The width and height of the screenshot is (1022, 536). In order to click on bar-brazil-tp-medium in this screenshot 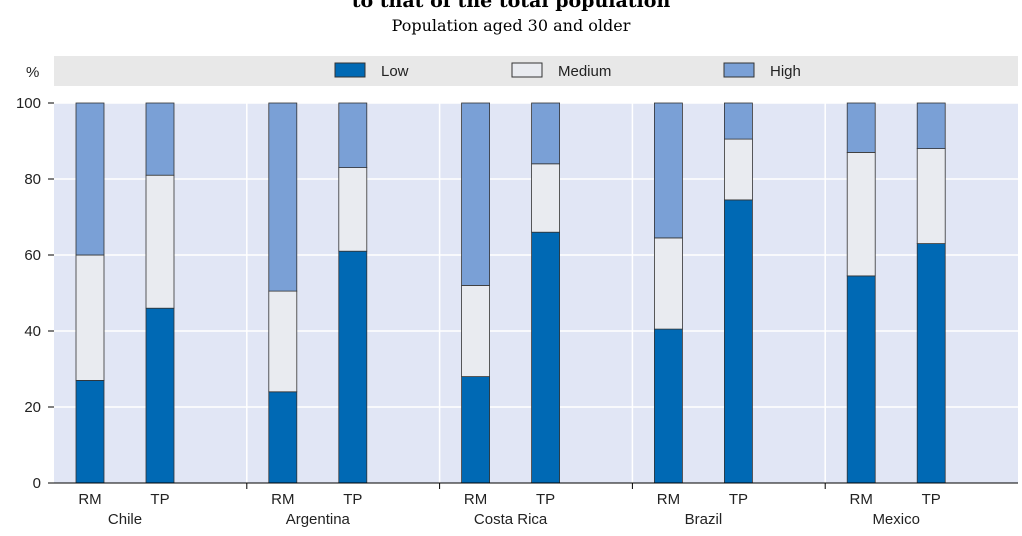, I will do `click(738, 169)`.